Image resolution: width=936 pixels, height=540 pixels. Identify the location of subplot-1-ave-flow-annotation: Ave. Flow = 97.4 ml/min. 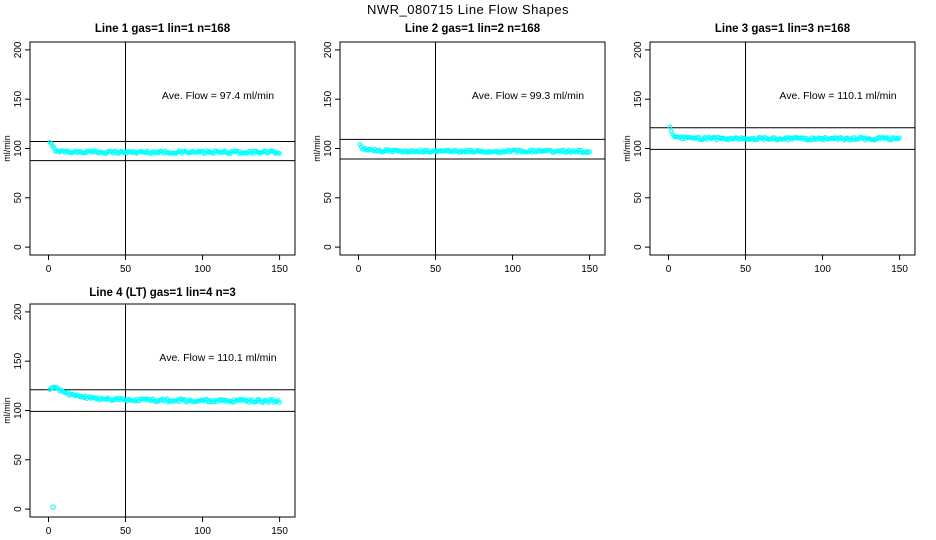
(218, 96).